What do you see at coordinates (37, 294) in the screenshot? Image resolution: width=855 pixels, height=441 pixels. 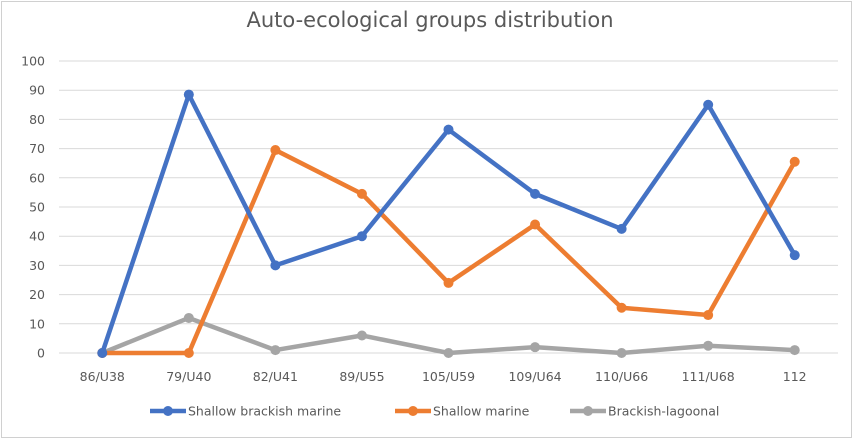 I see `y-tick-label: 20` at bounding box center [37, 294].